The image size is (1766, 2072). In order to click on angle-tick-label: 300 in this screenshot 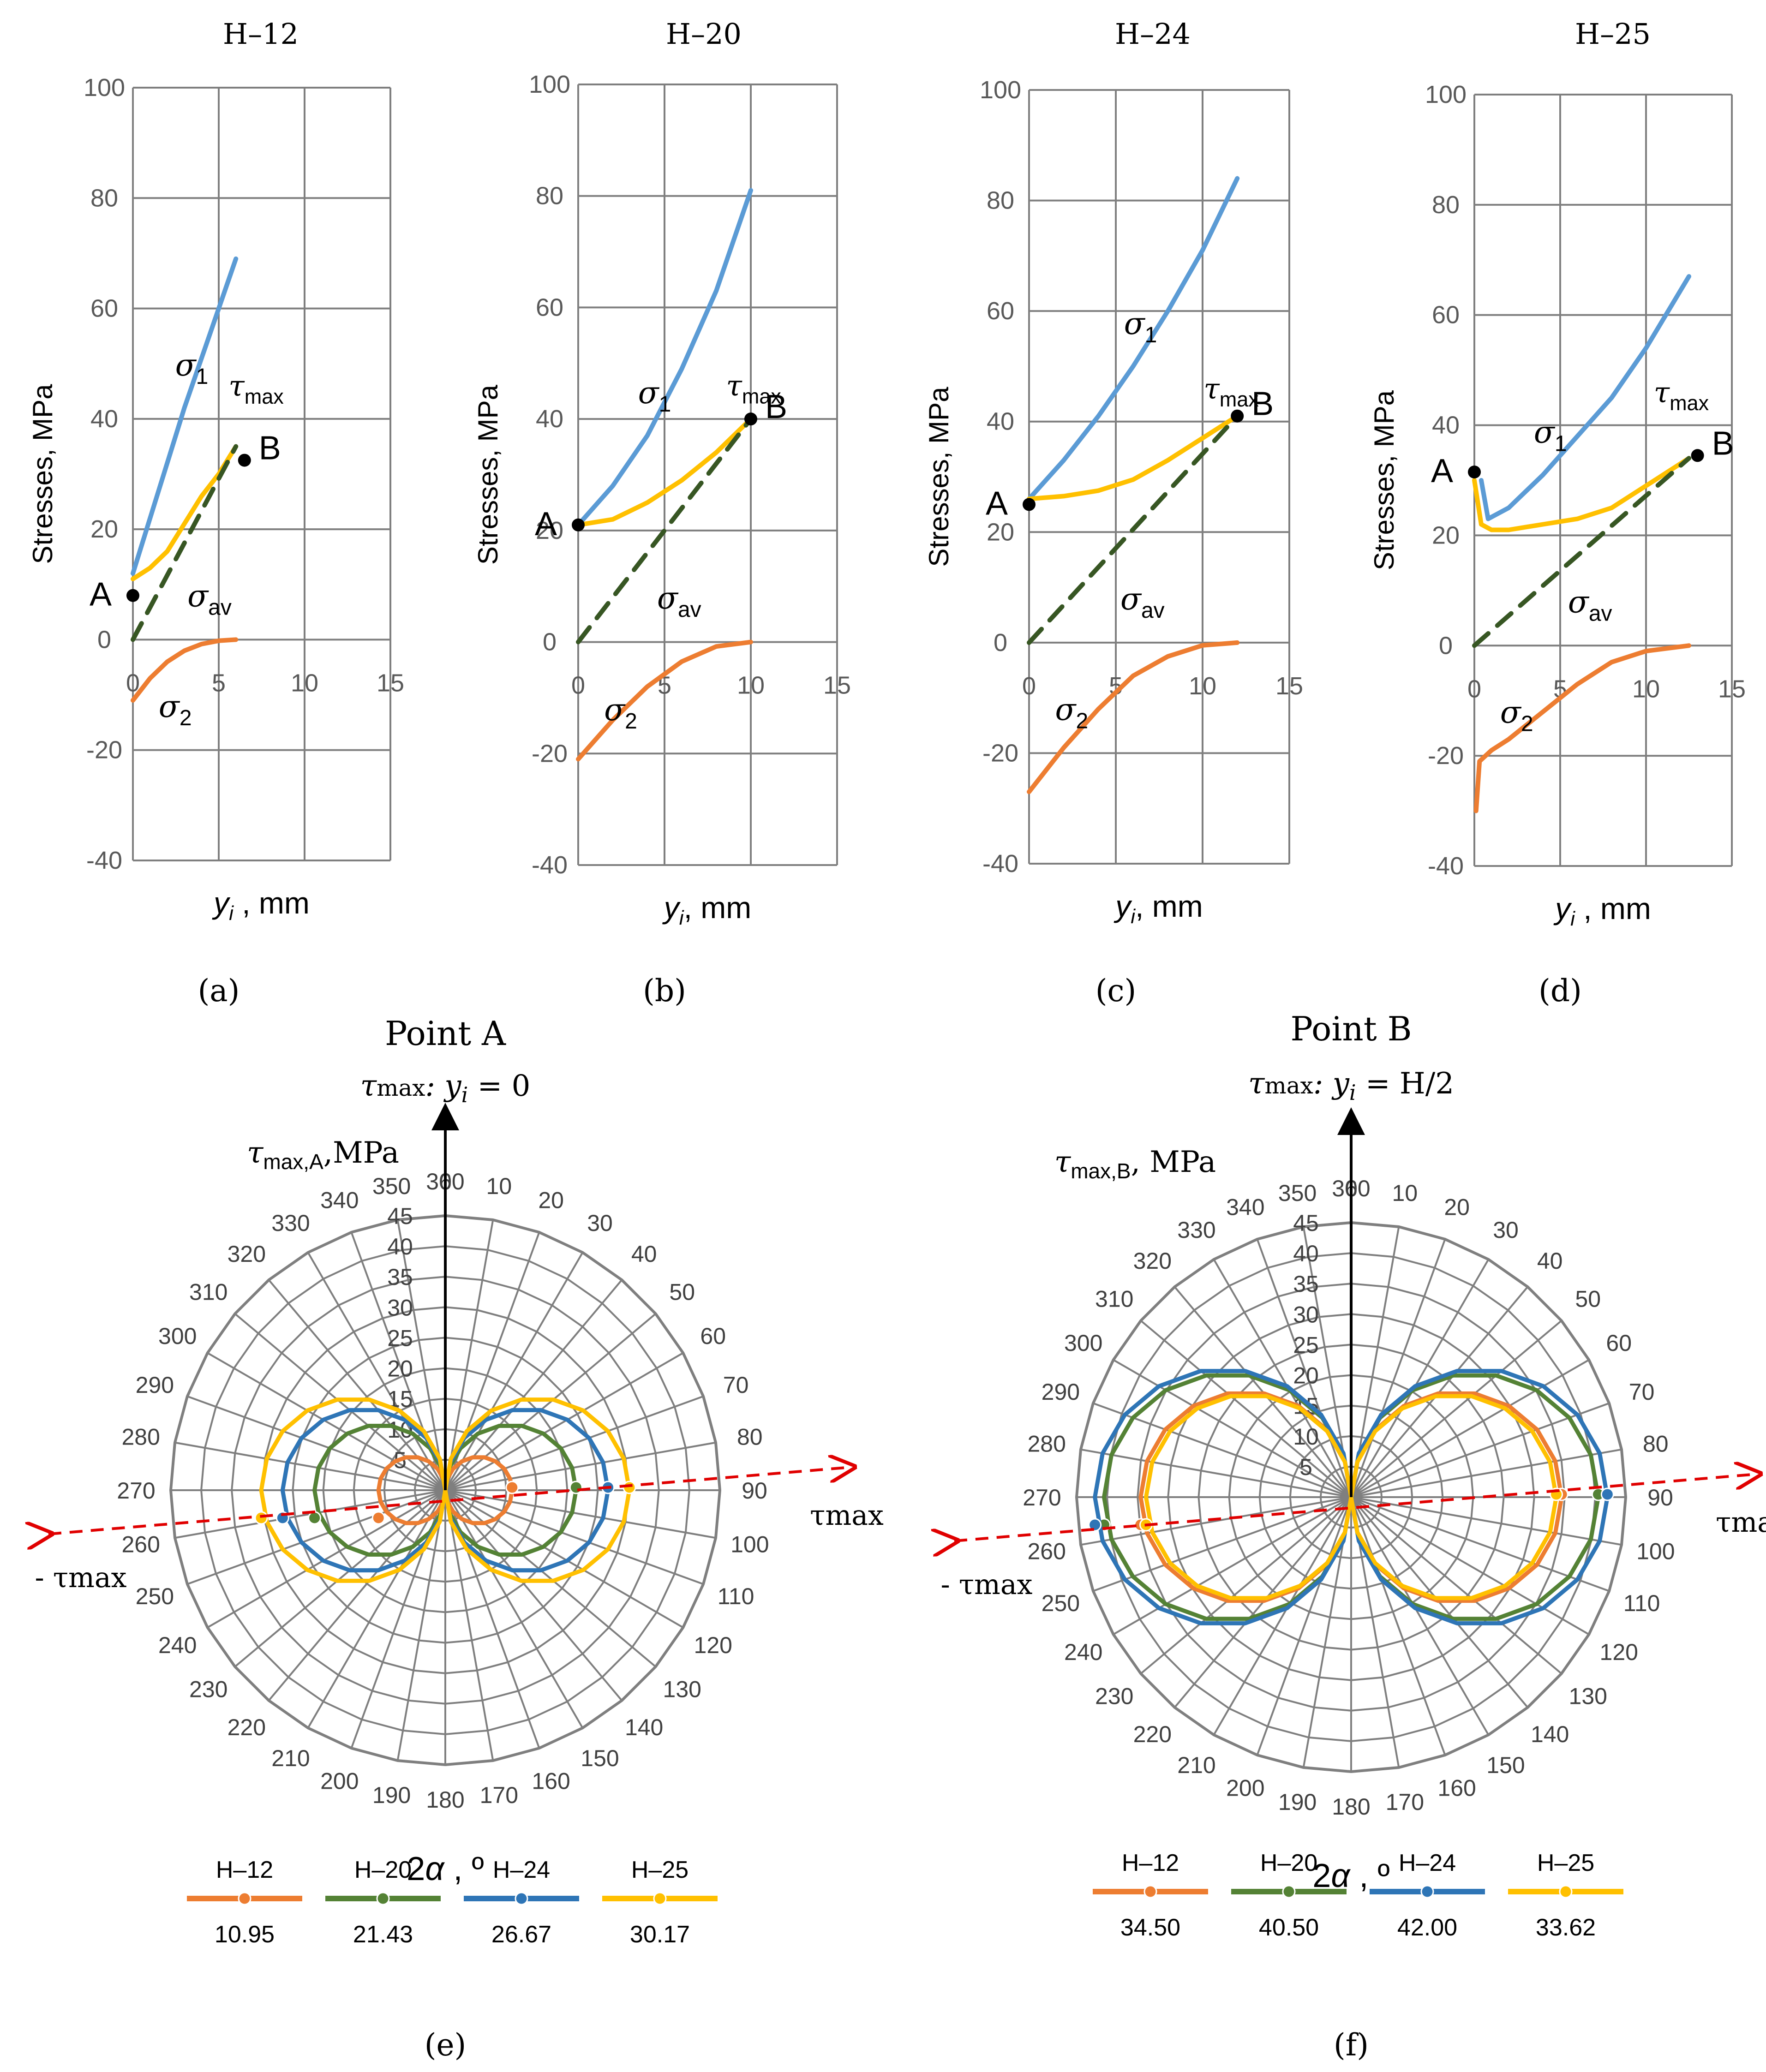, I will do `click(178, 1336)`.